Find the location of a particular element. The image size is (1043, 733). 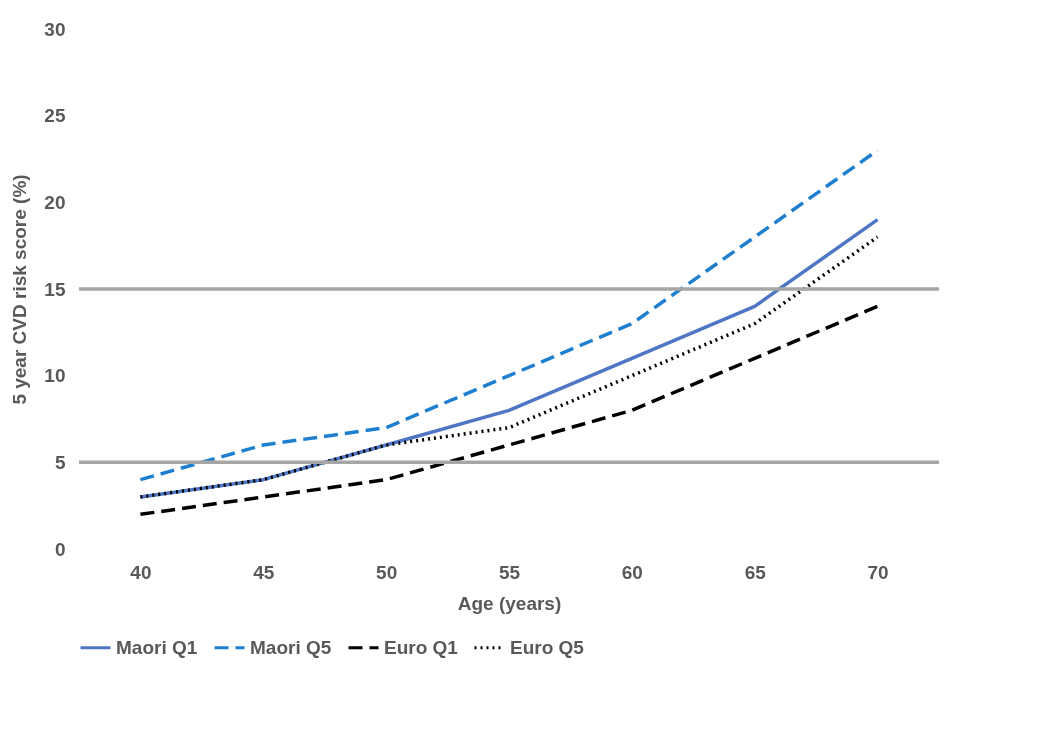

x-axis-title: Age (years) is located at coordinates (509, 603).